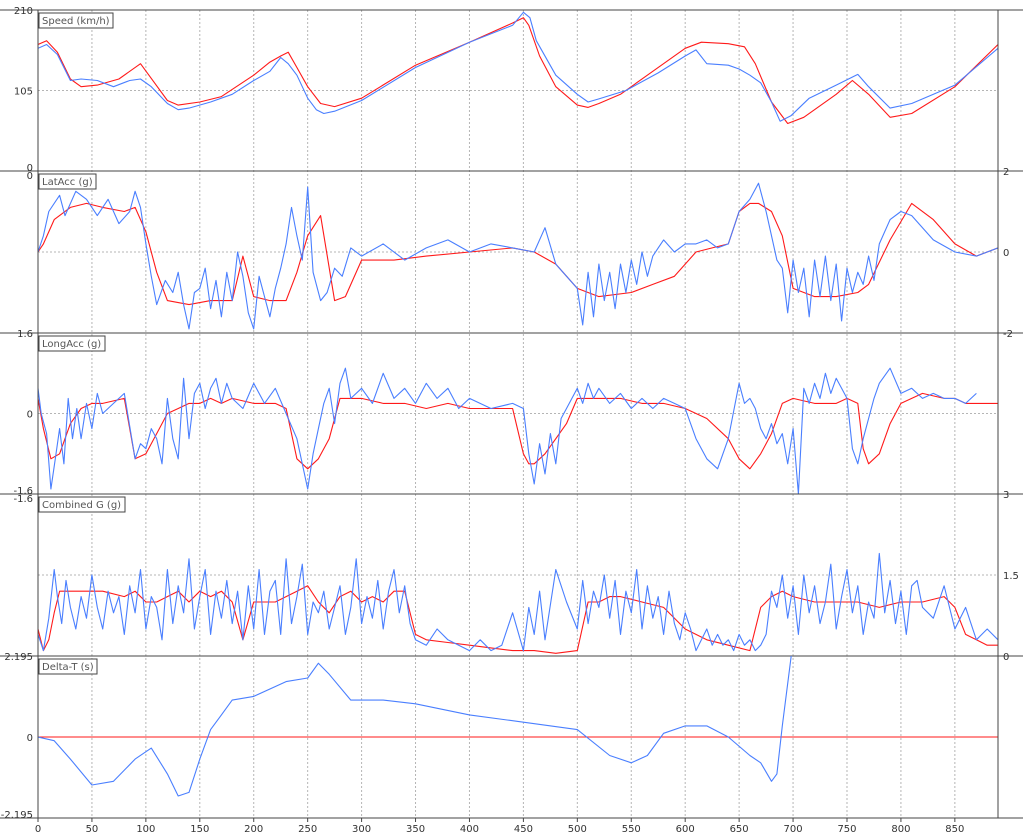 The image size is (1023, 838). Describe the element at coordinates (1006, 495) in the screenshot. I see `panel-3-right-tick-0: 3` at that location.